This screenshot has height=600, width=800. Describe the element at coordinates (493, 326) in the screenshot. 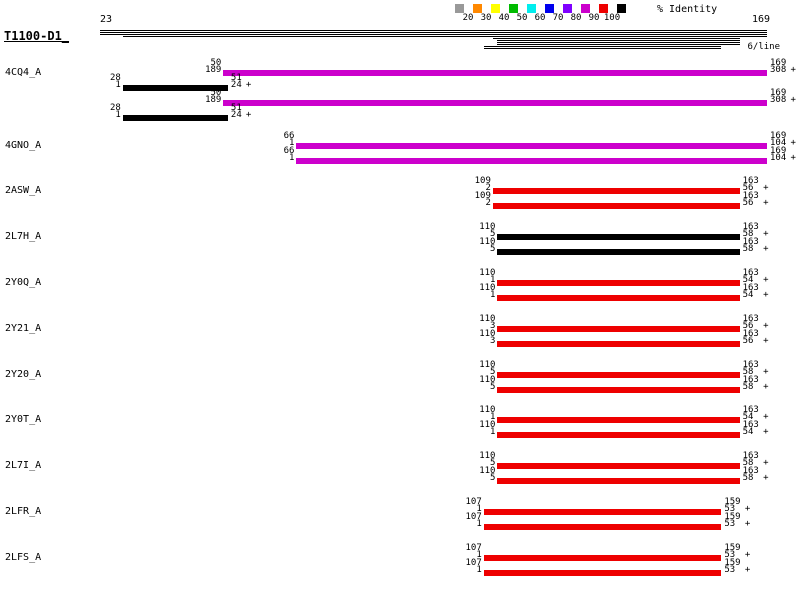

I see `hit-start-label: 3` at that location.